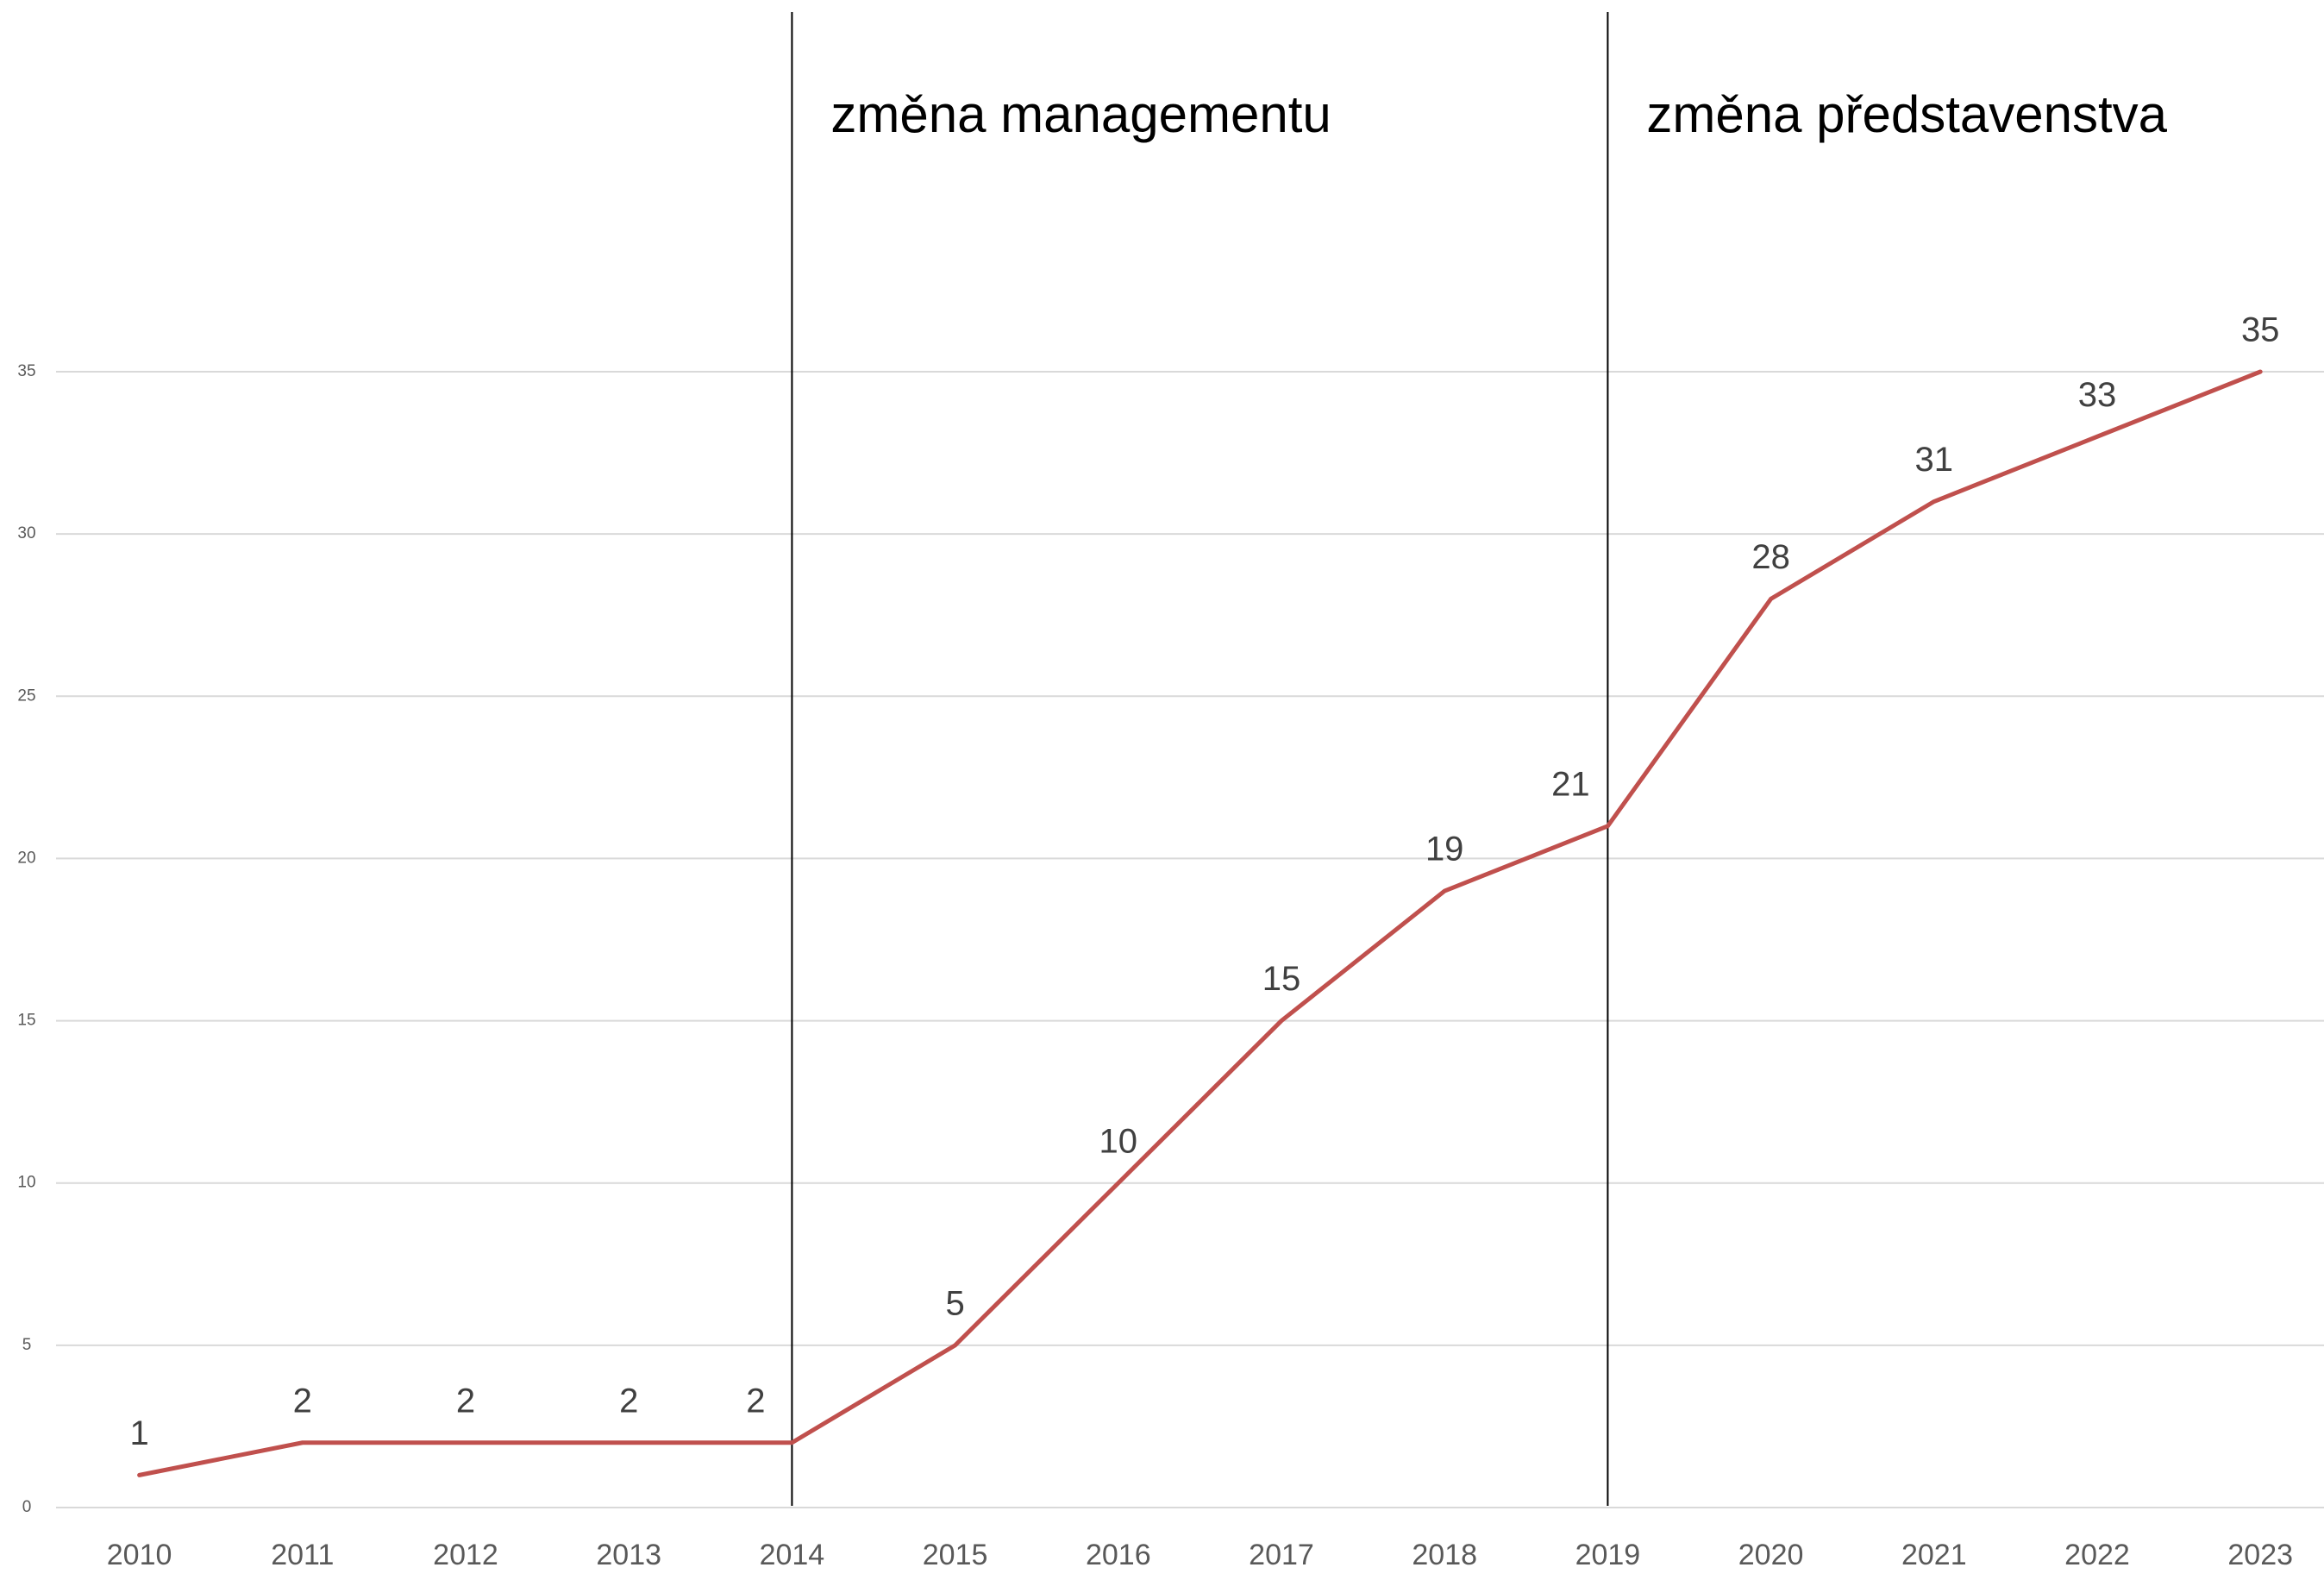  I want to click on x-tick-label: 2022, so click(2097, 1555).